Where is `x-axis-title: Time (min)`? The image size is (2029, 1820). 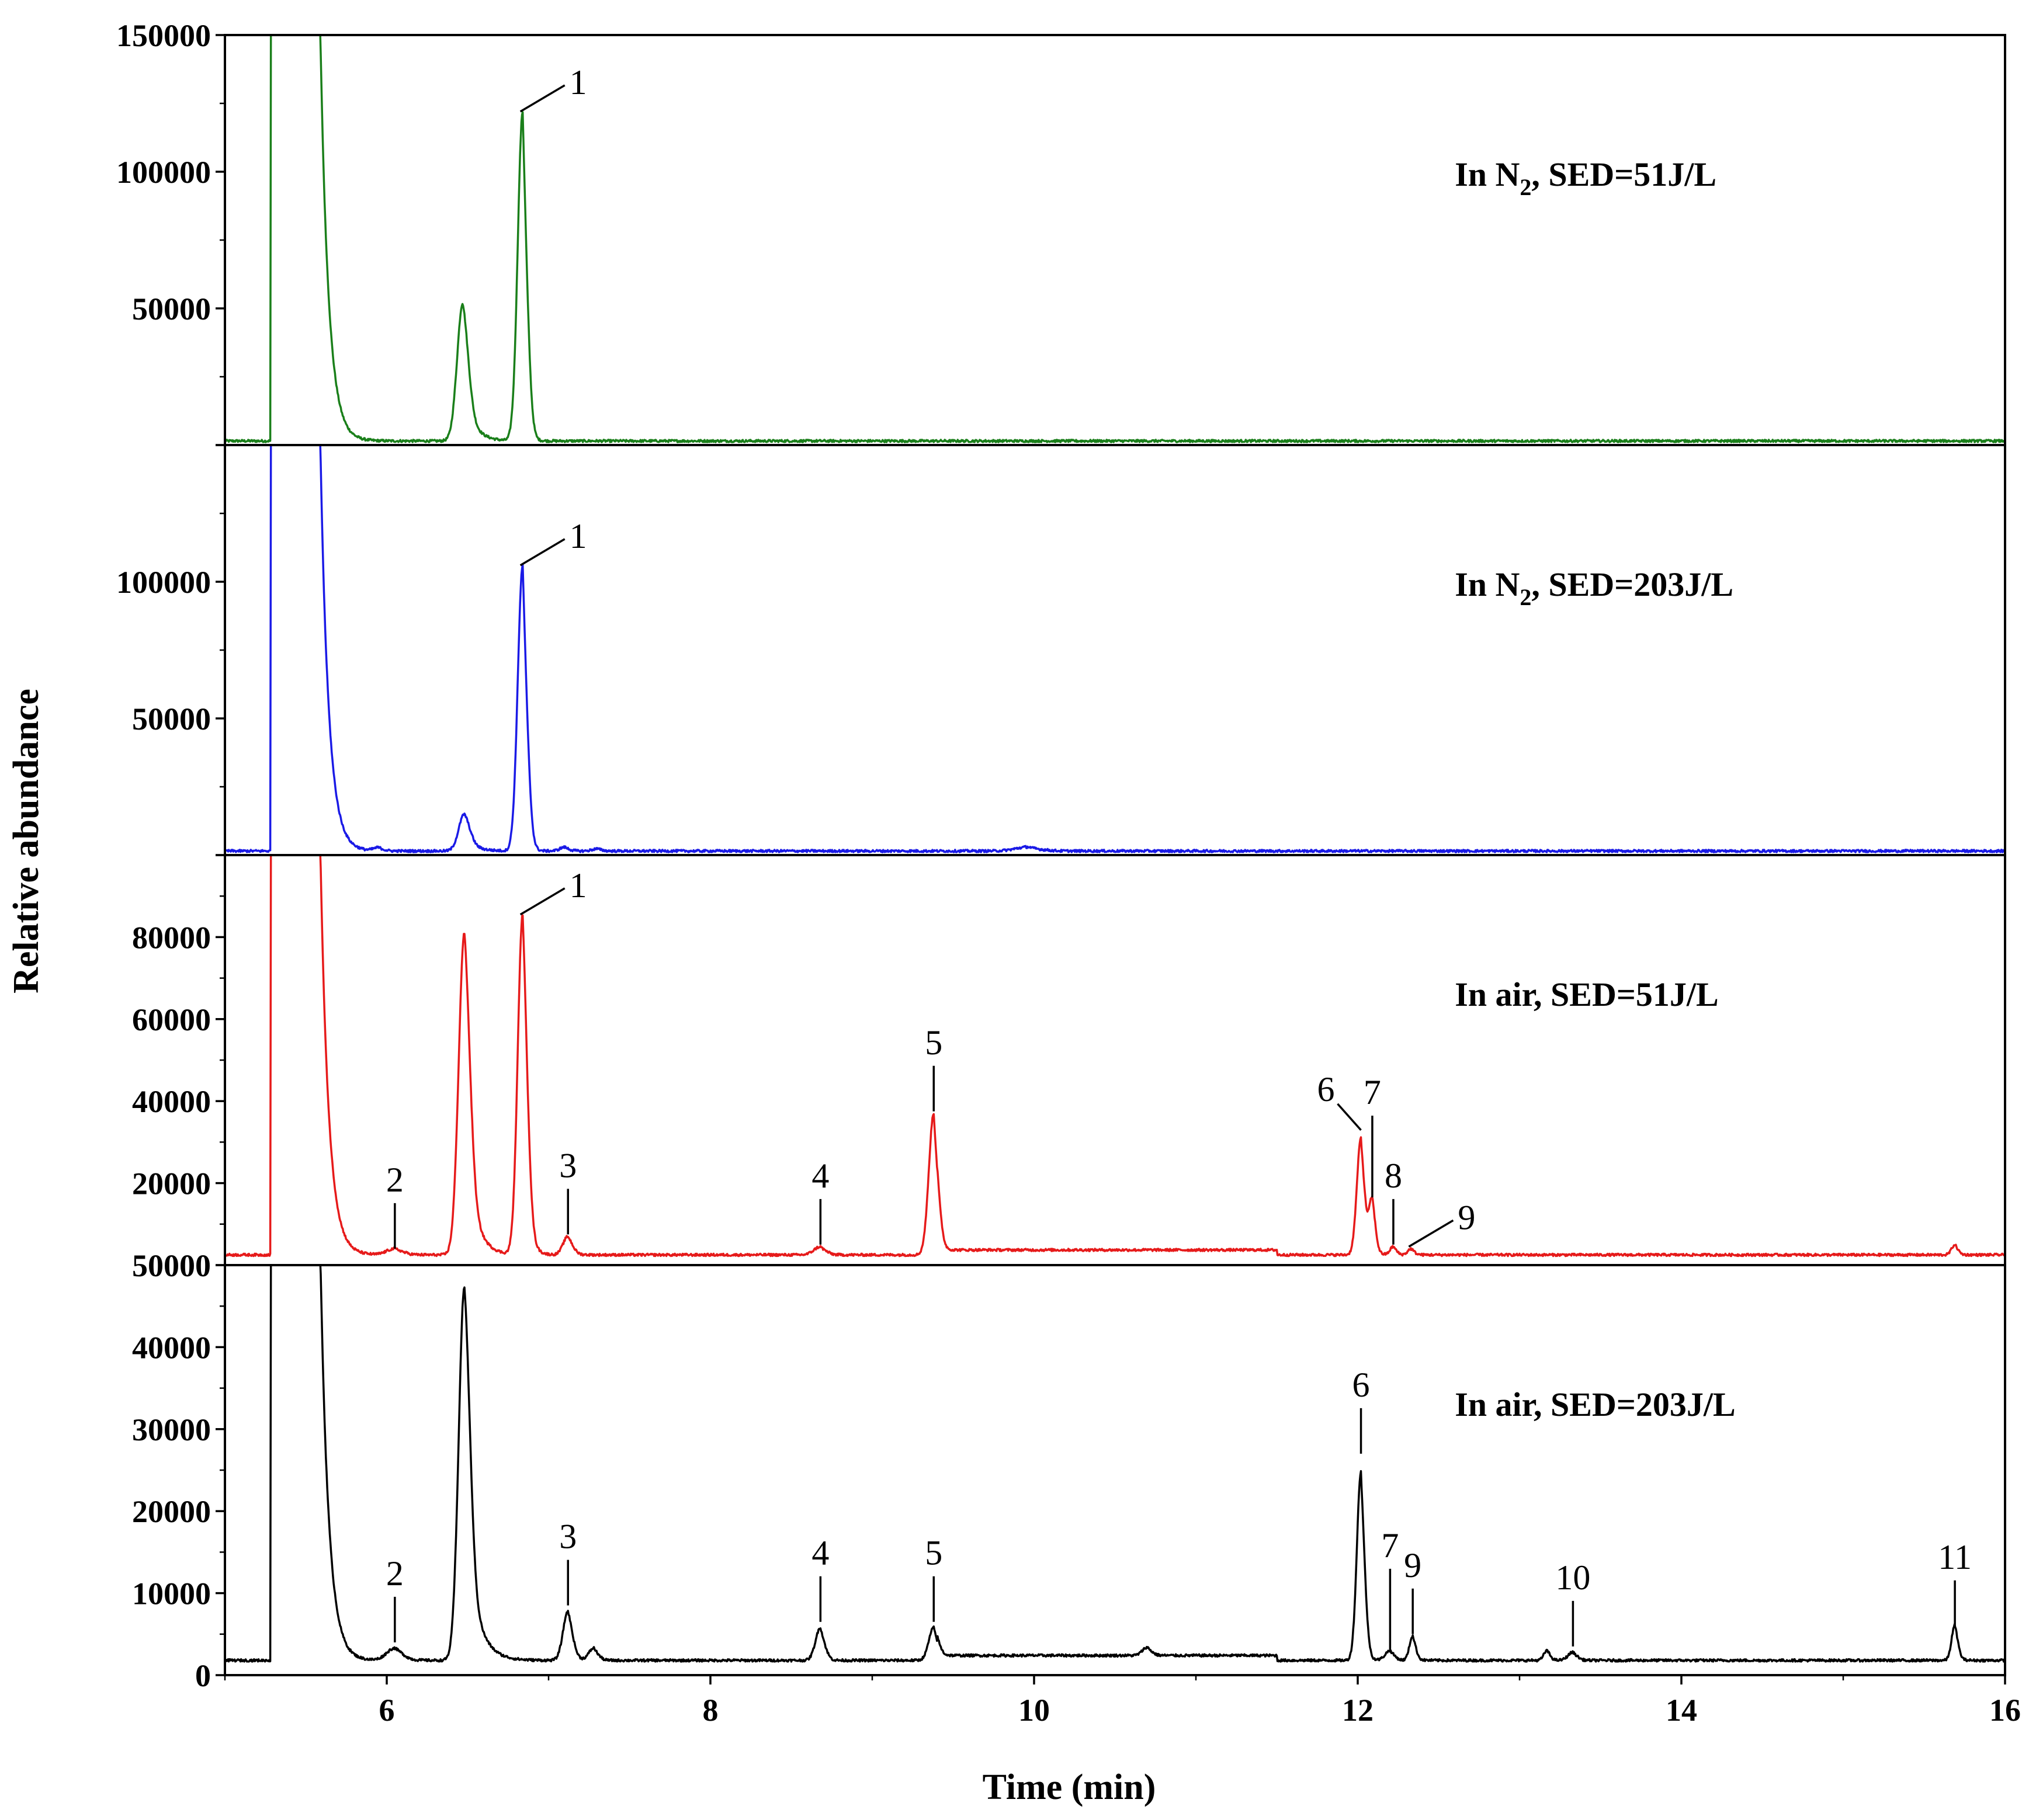
x-axis-title: Time (min) is located at coordinates (1069, 1787).